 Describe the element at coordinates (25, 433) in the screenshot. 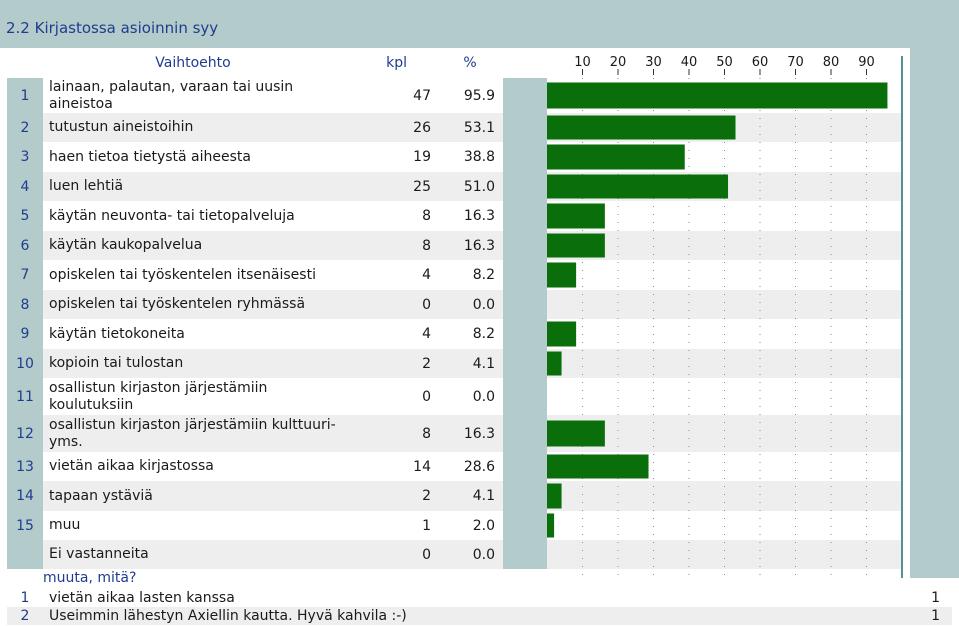

I see `row-number: 12` at that location.